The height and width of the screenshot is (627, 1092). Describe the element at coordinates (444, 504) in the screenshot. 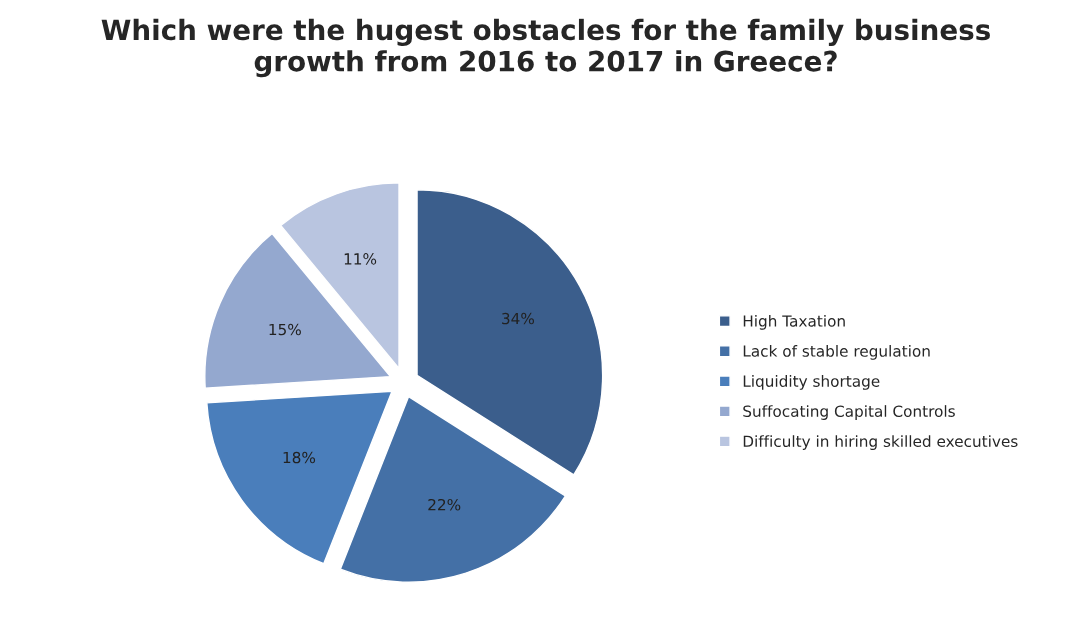

I see `data-label: 22%` at that location.